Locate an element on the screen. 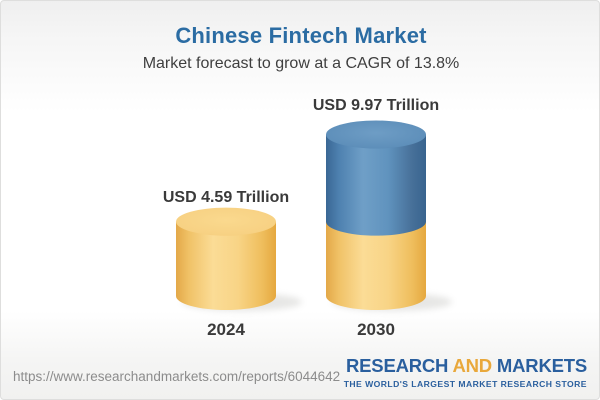 This screenshot has height=400, width=600. cylinder-top-2030 is located at coordinates (376, 134).